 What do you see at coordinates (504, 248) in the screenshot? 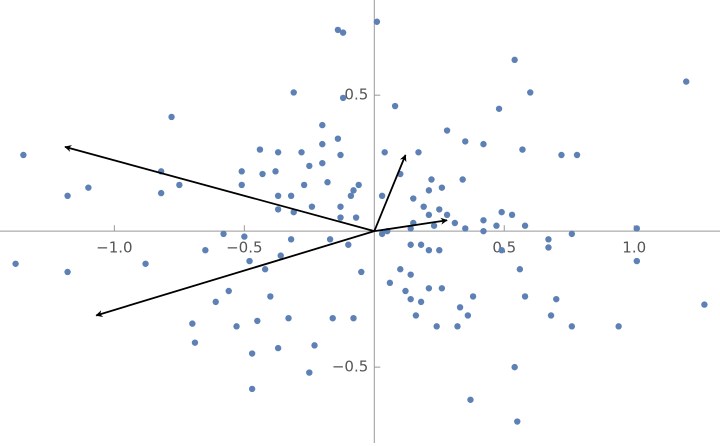
I see `x-tick-label: 0.5` at bounding box center [504, 248].